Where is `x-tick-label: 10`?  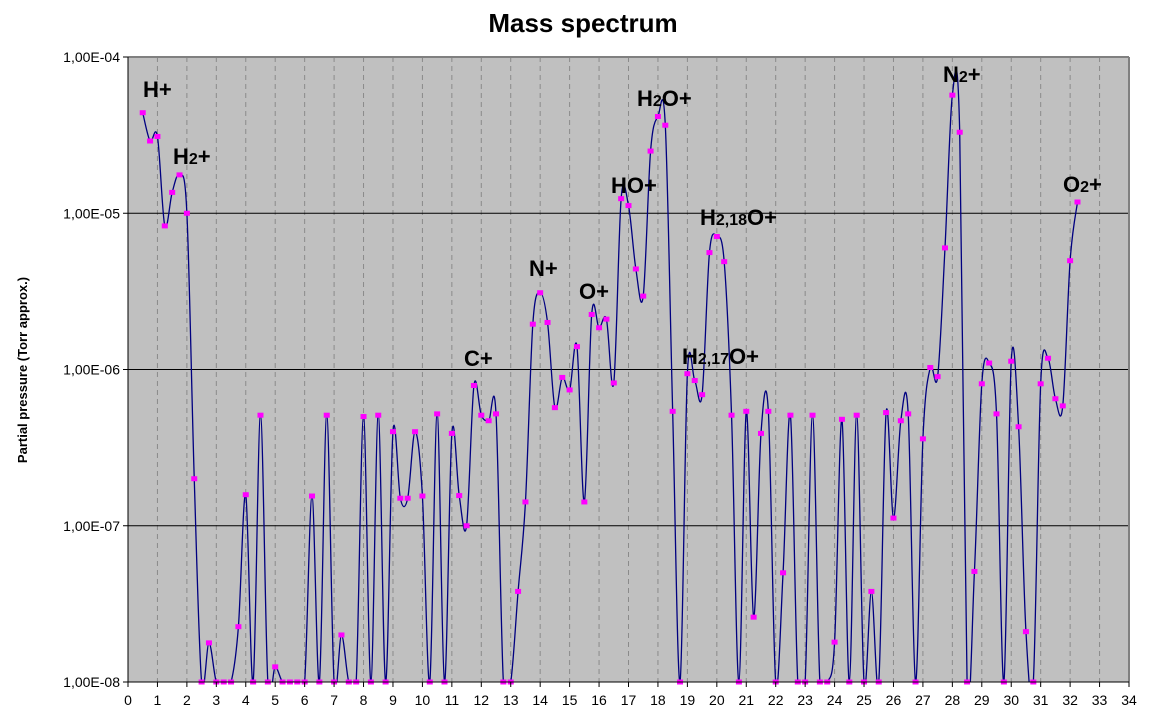
x-tick-label: 10 is located at coordinates (423, 700).